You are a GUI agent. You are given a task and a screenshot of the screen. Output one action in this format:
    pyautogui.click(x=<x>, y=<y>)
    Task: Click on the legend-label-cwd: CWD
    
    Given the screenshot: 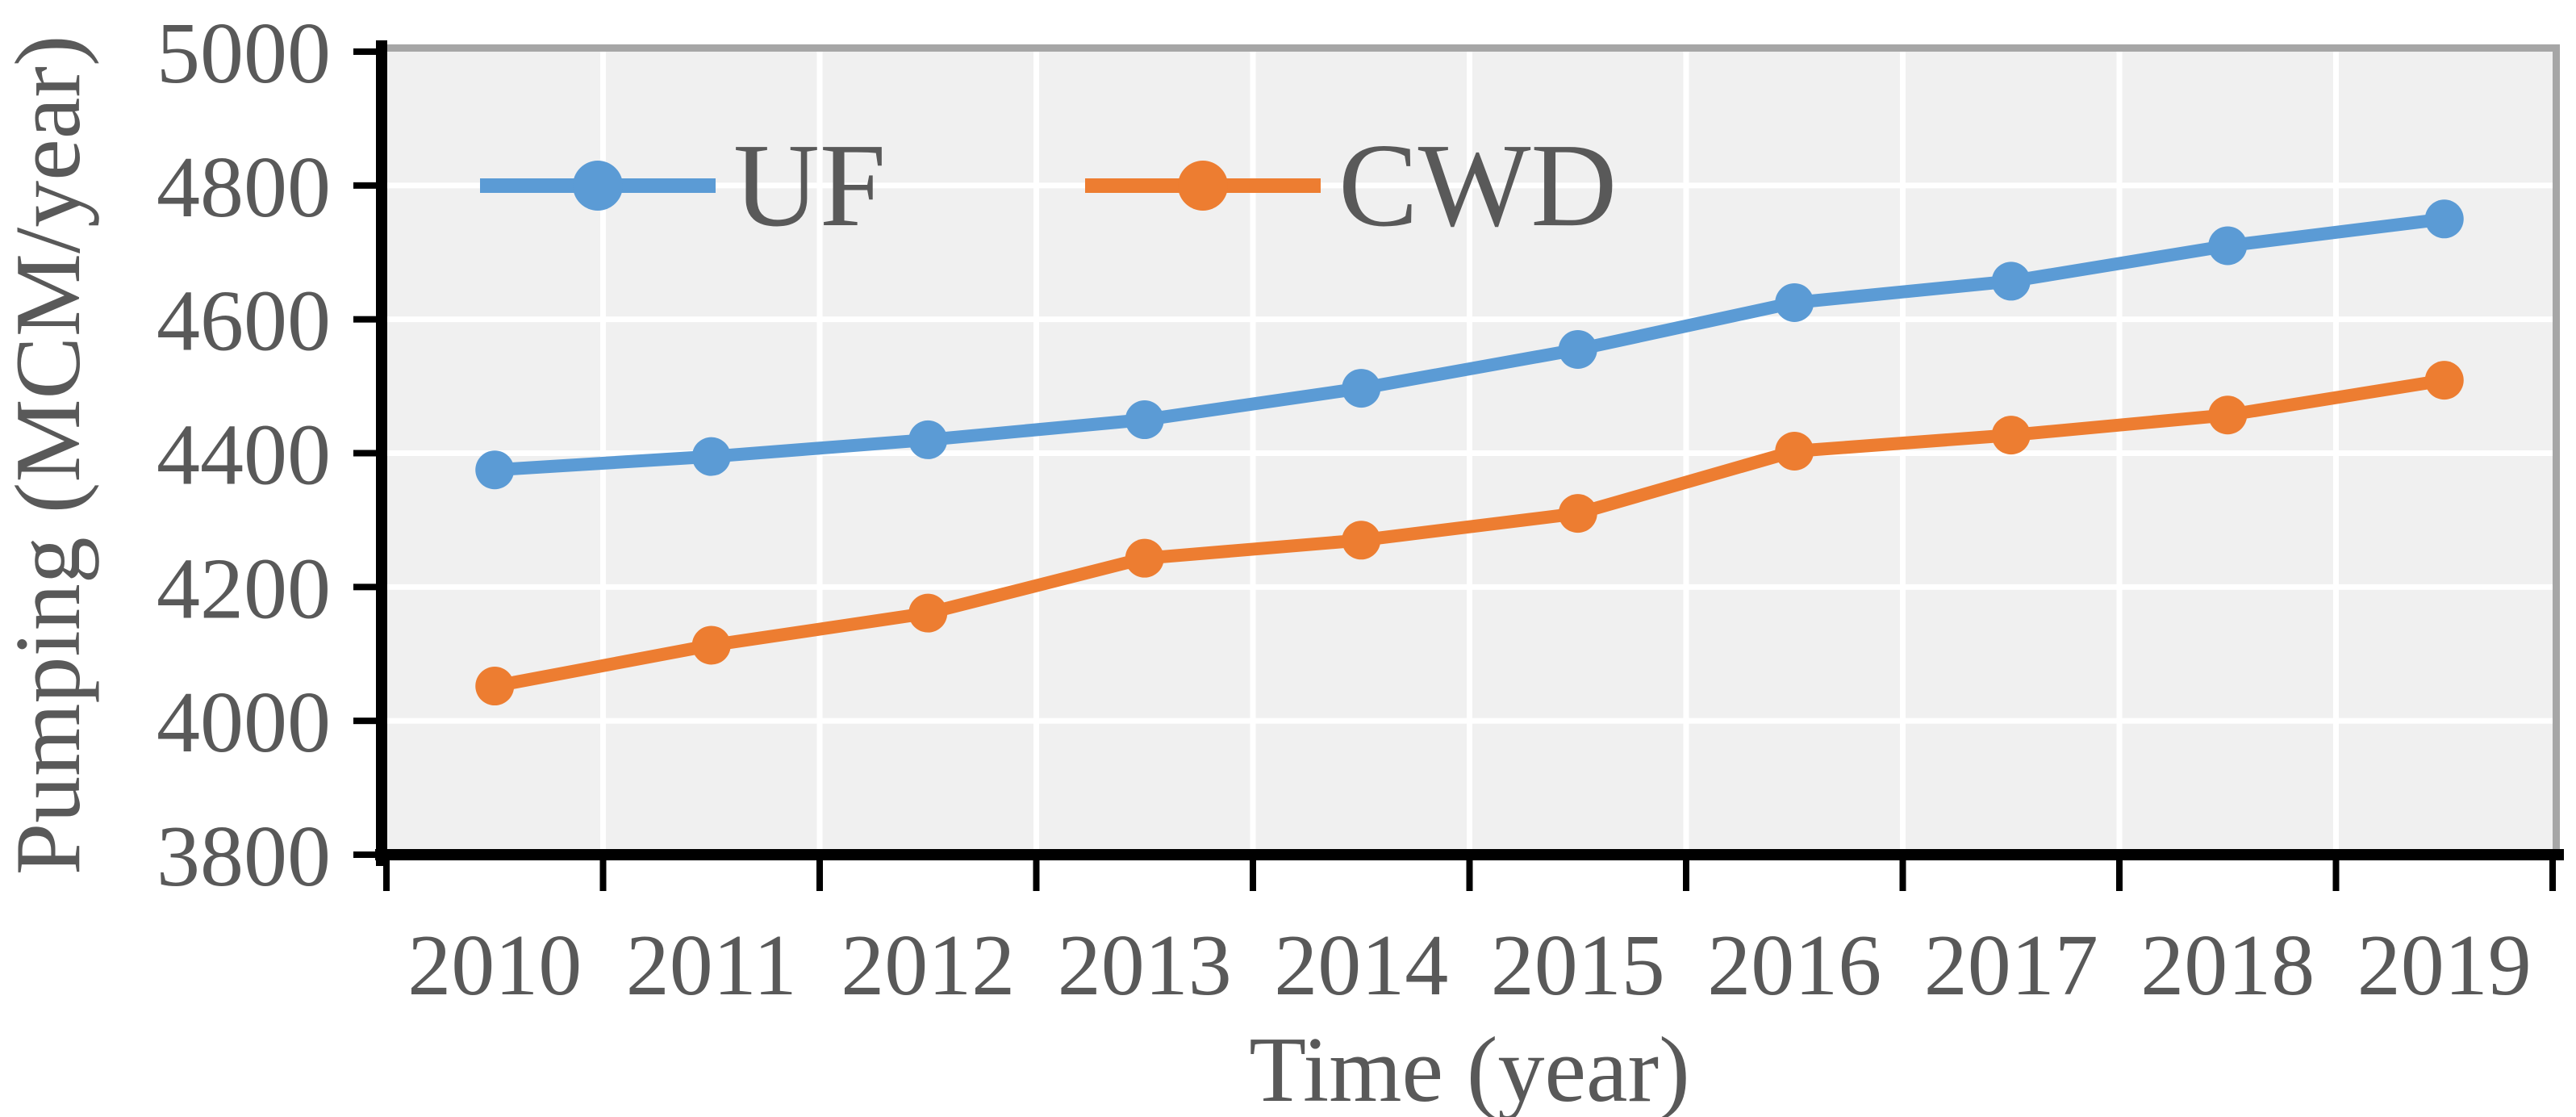 What is the action you would take?
    pyautogui.click(x=1478, y=185)
    